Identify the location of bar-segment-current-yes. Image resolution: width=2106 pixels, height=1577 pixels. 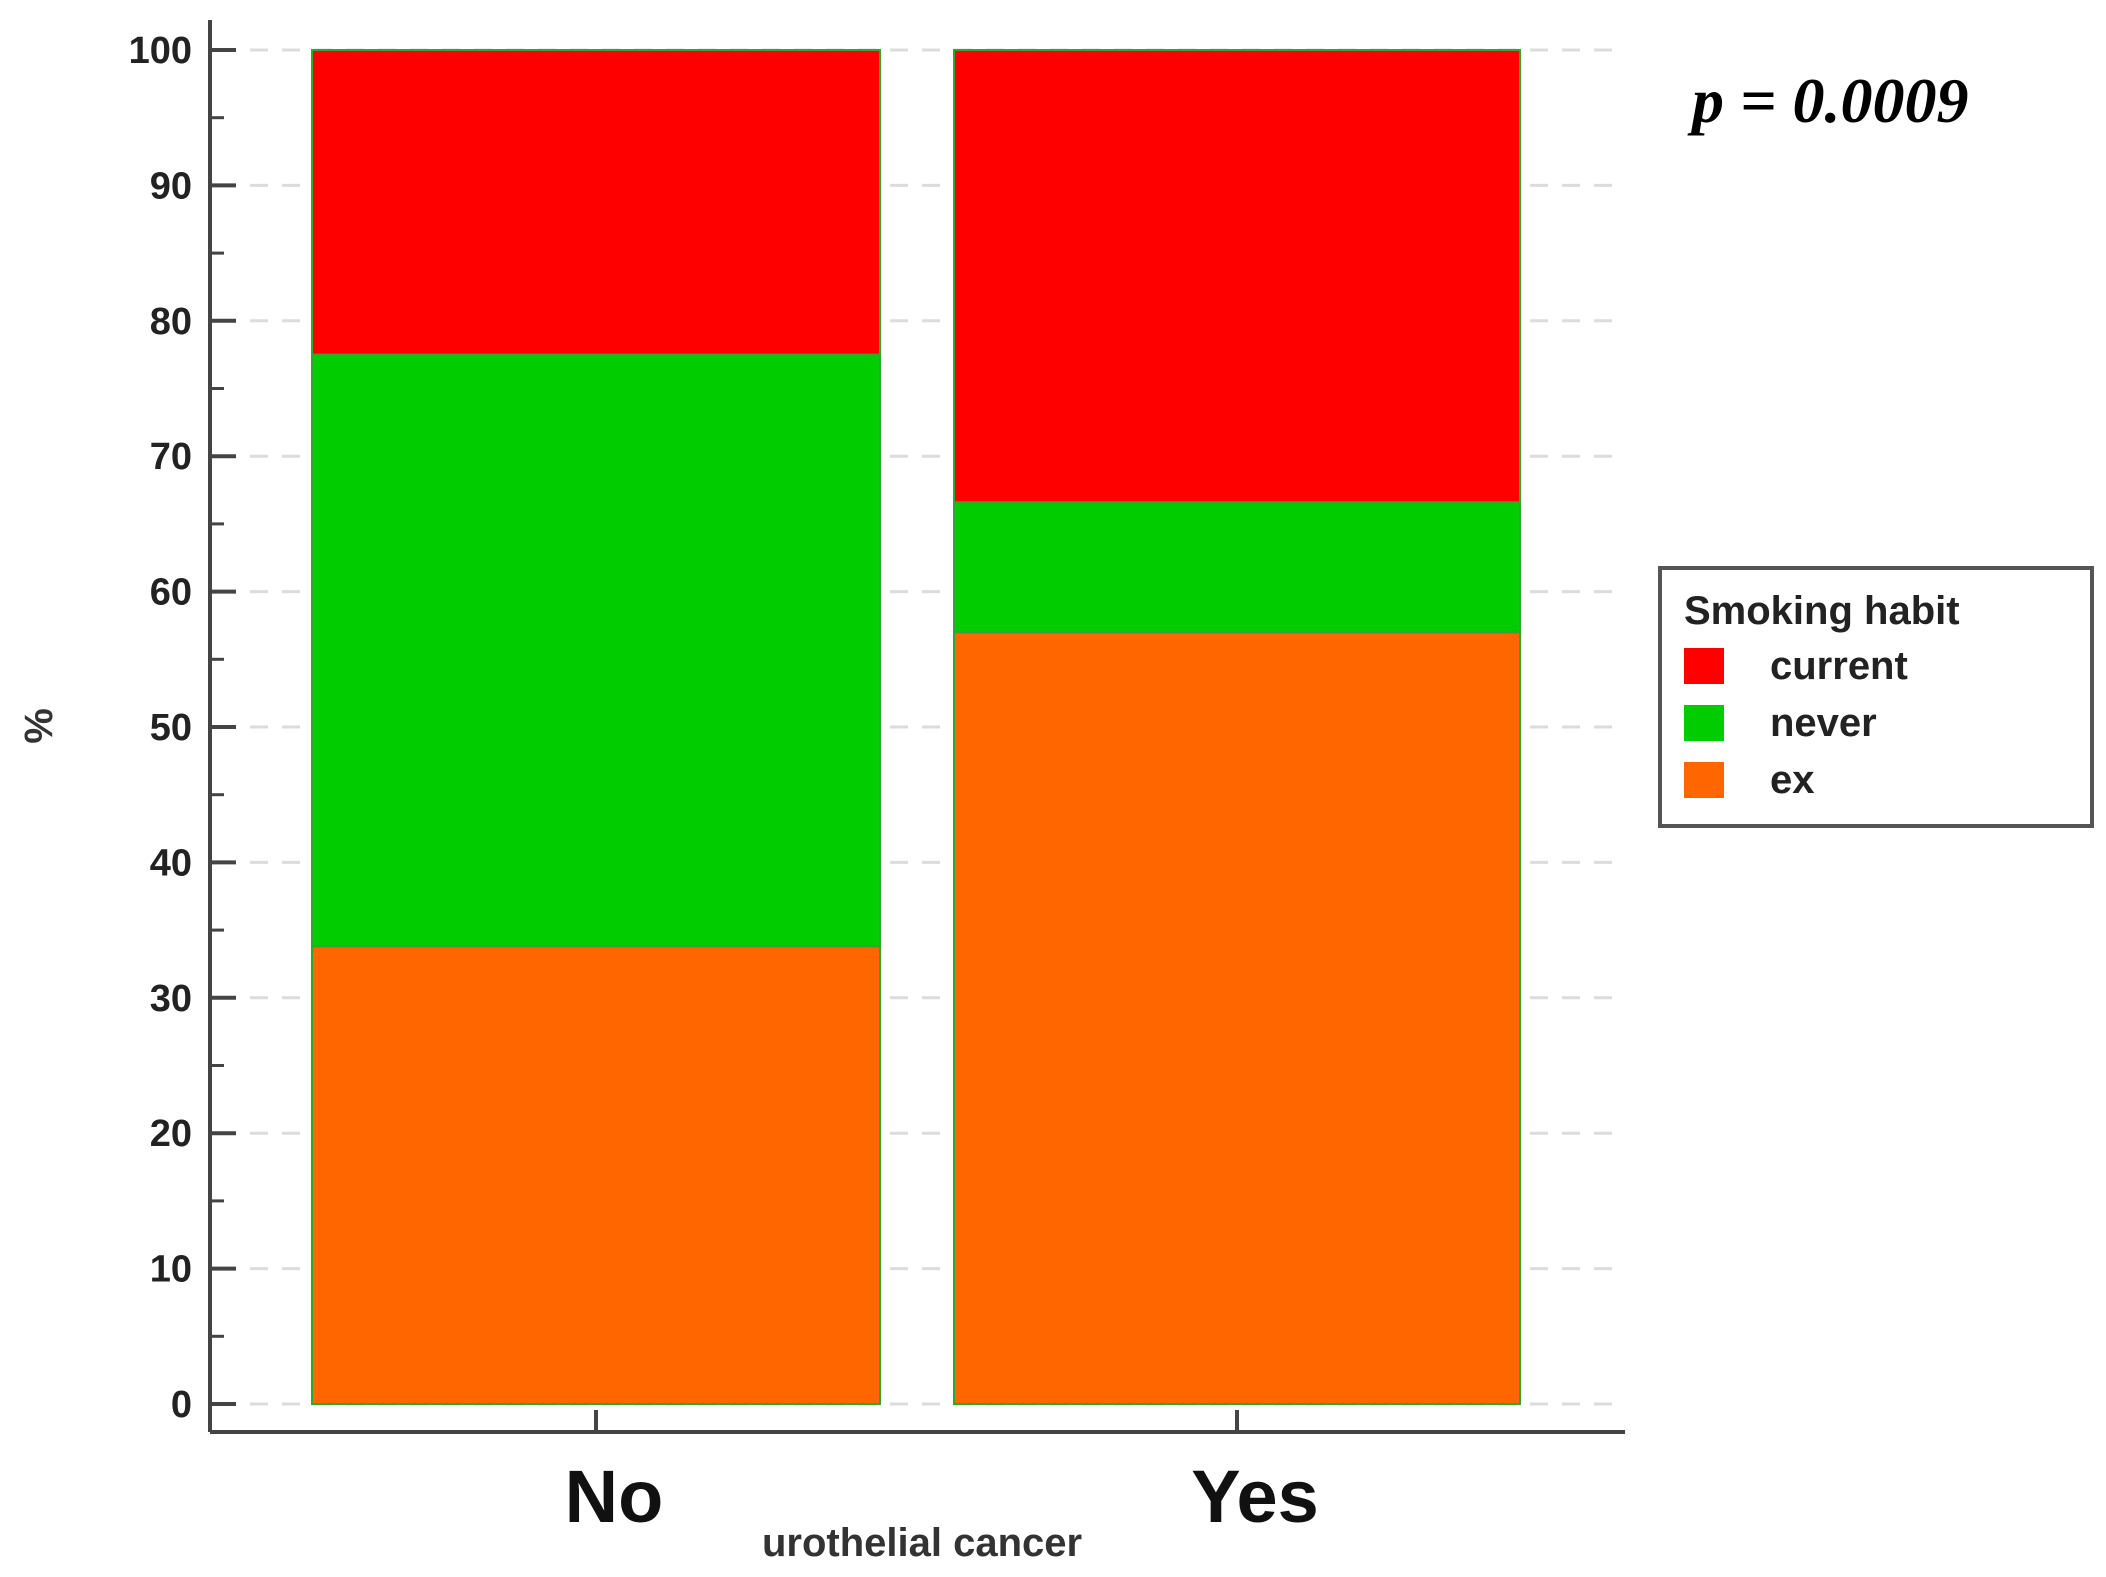
(1237, 276).